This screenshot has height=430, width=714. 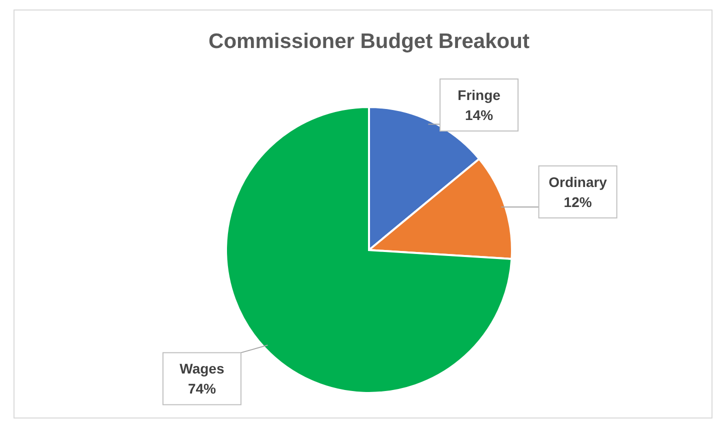 What do you see at coordinates (479, 115) in the screenshot?
I see `data-label: 14%` at bounding box center [479, 115].